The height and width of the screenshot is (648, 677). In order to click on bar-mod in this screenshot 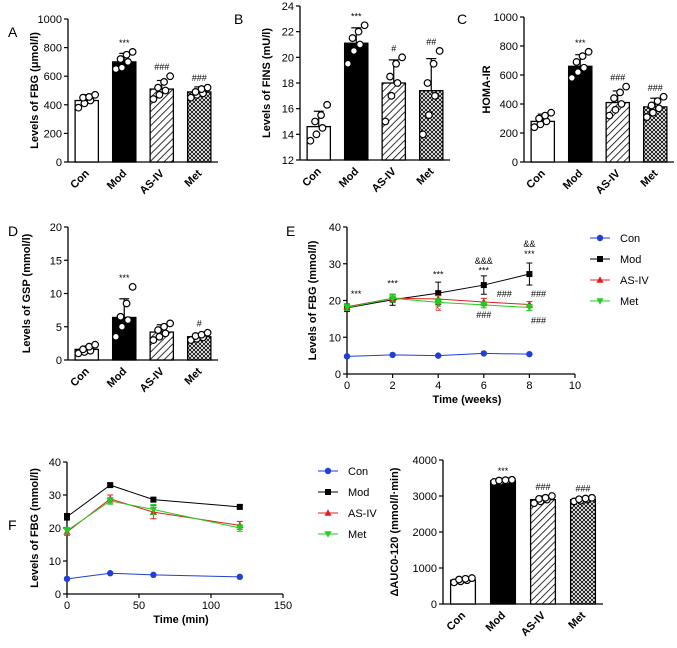, I will do `click(503, 542)`.